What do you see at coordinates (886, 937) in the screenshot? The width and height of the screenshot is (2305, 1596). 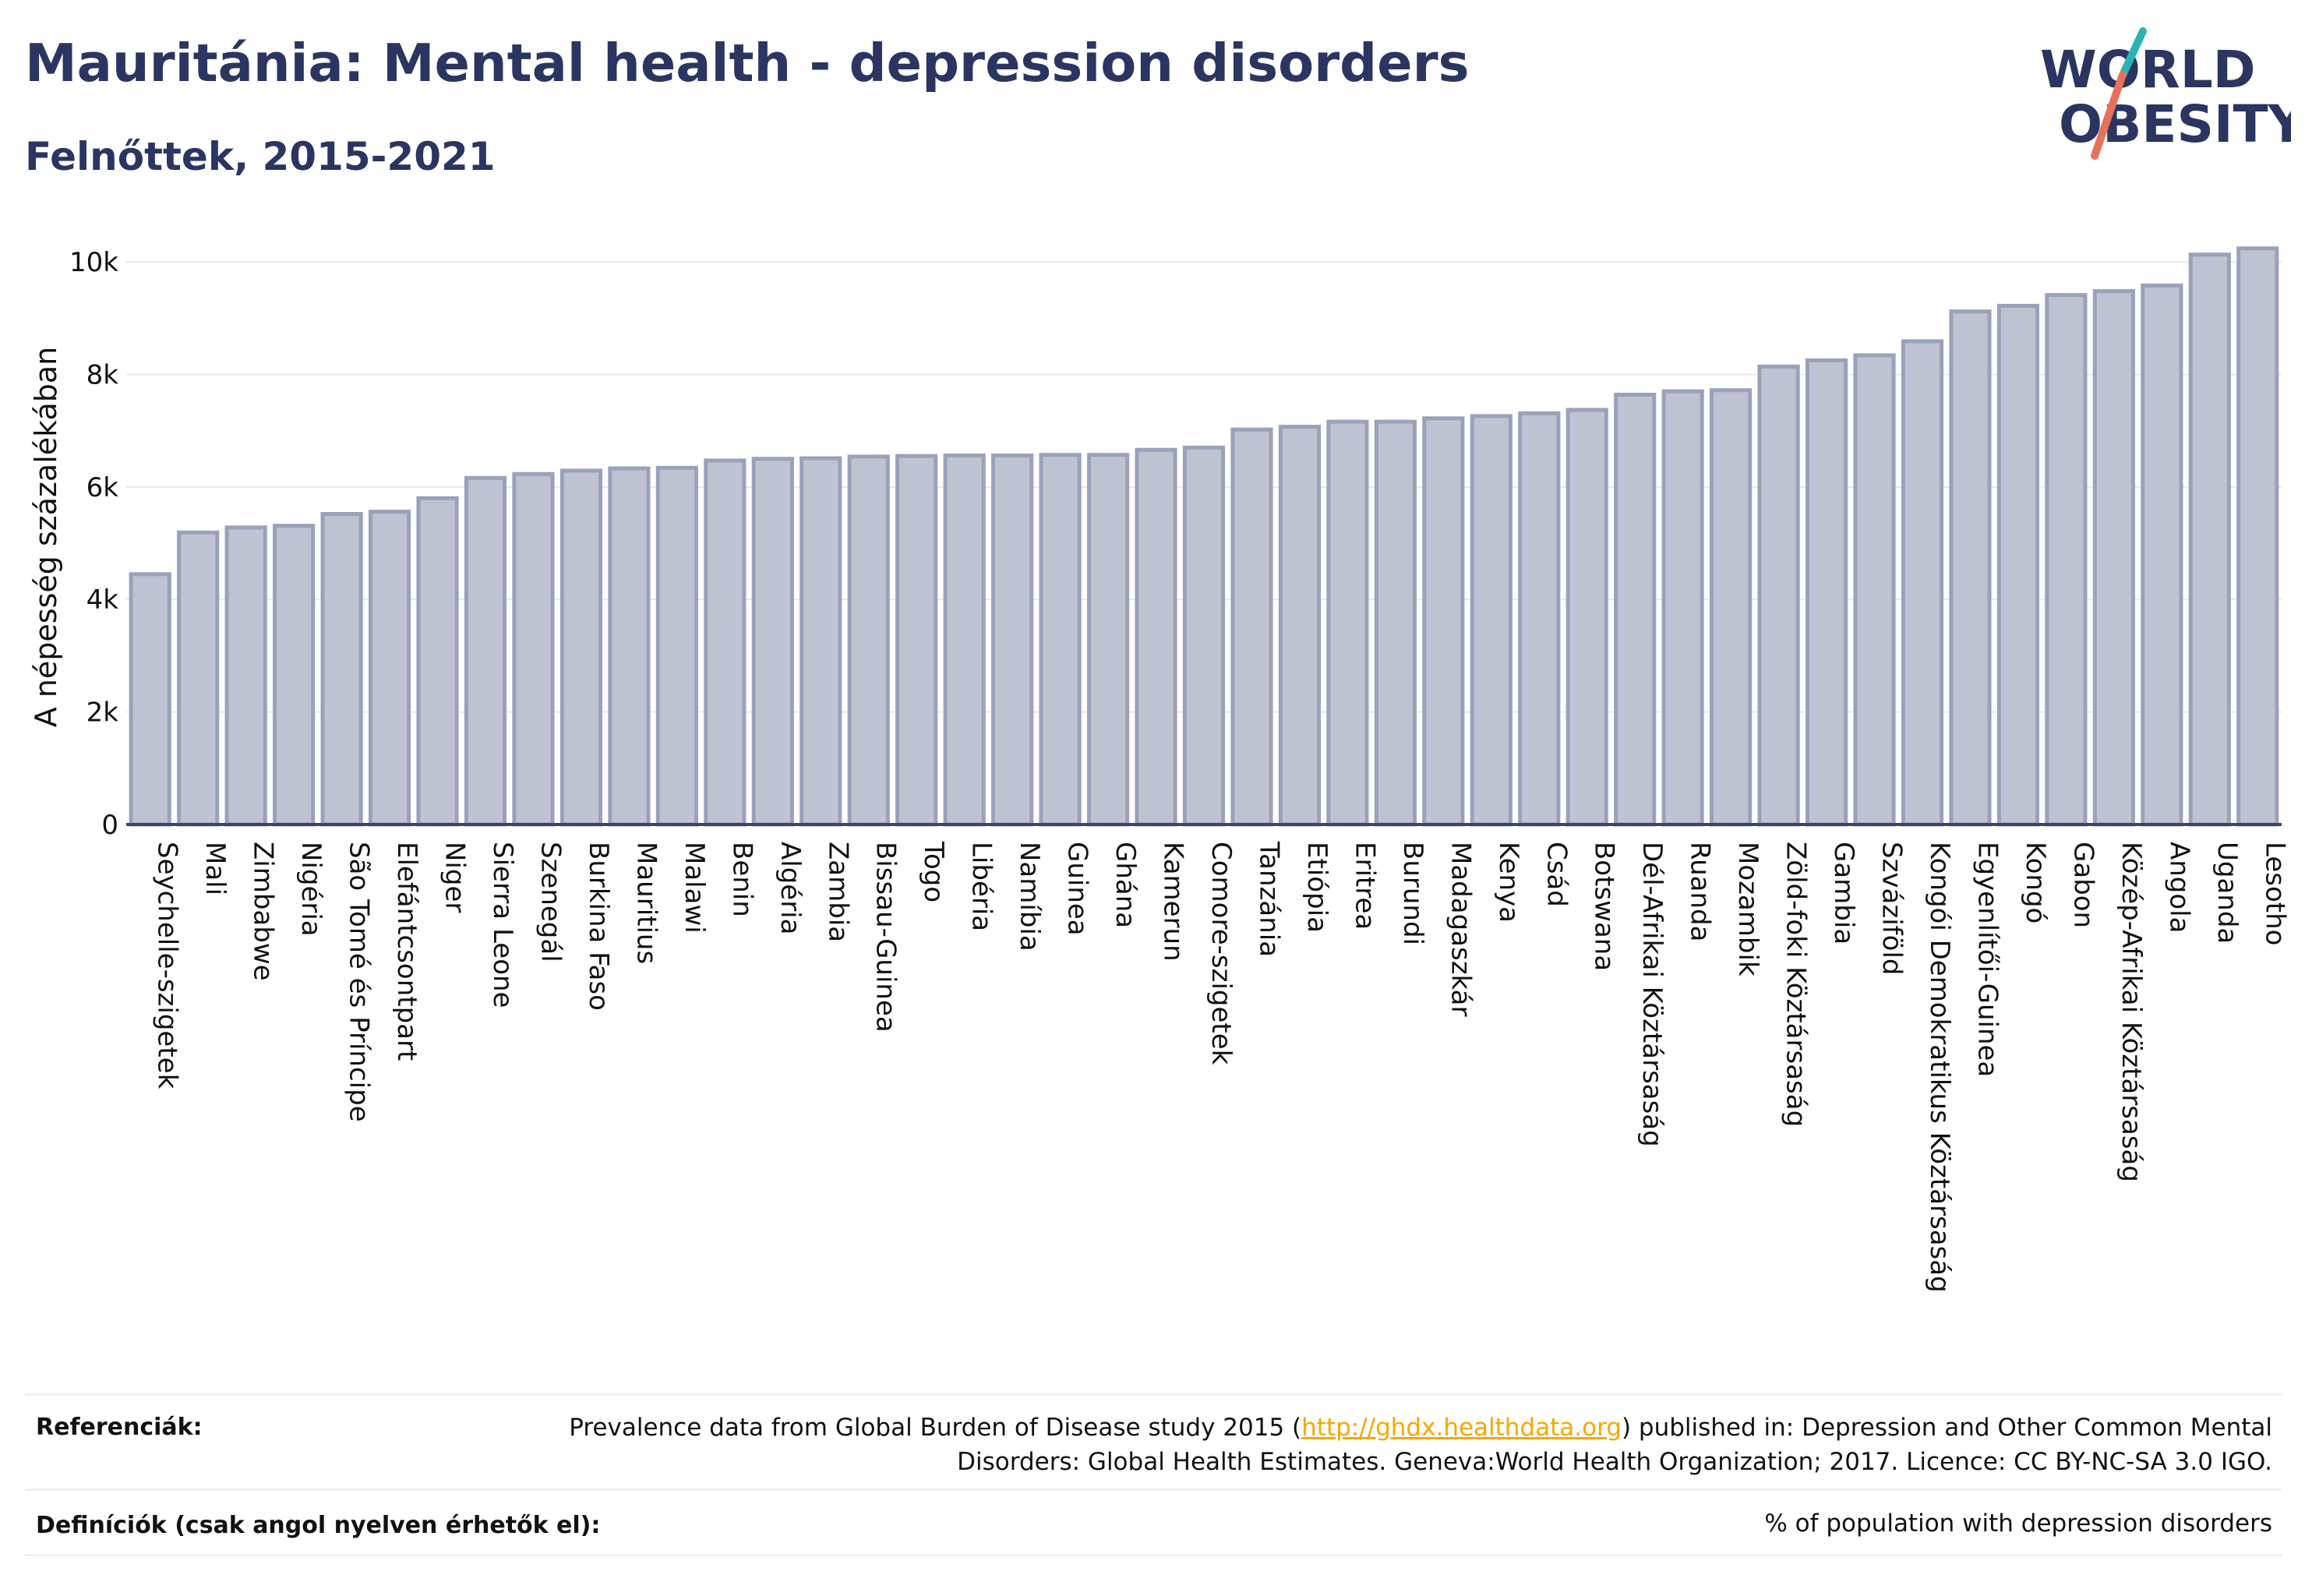 I see `x-tick-label: Bissau-Guinea` at bounding box center [886, 937].